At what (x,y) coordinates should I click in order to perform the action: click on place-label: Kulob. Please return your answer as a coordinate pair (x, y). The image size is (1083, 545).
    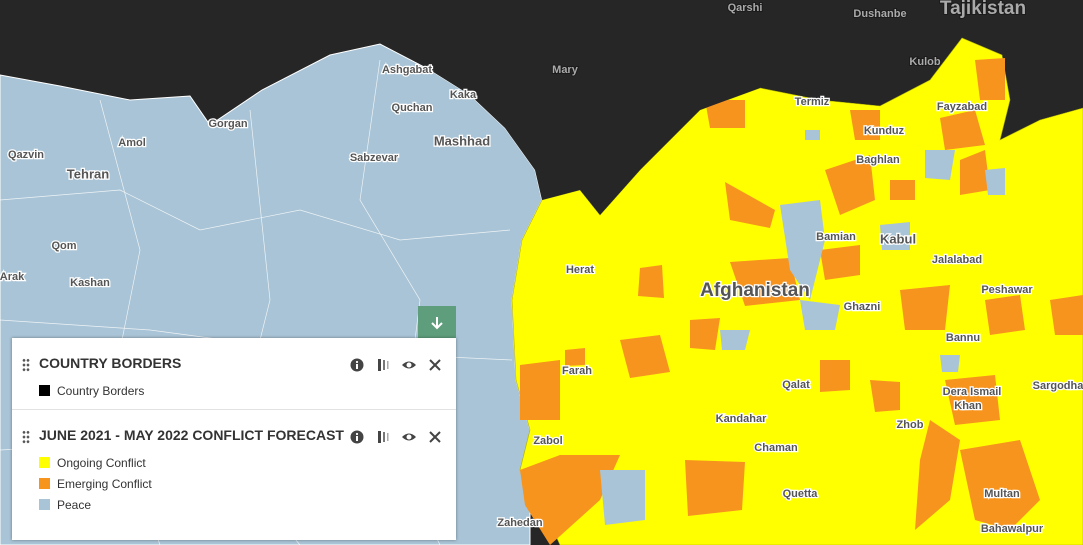
    Looking at the image, I should click on (924, 62).